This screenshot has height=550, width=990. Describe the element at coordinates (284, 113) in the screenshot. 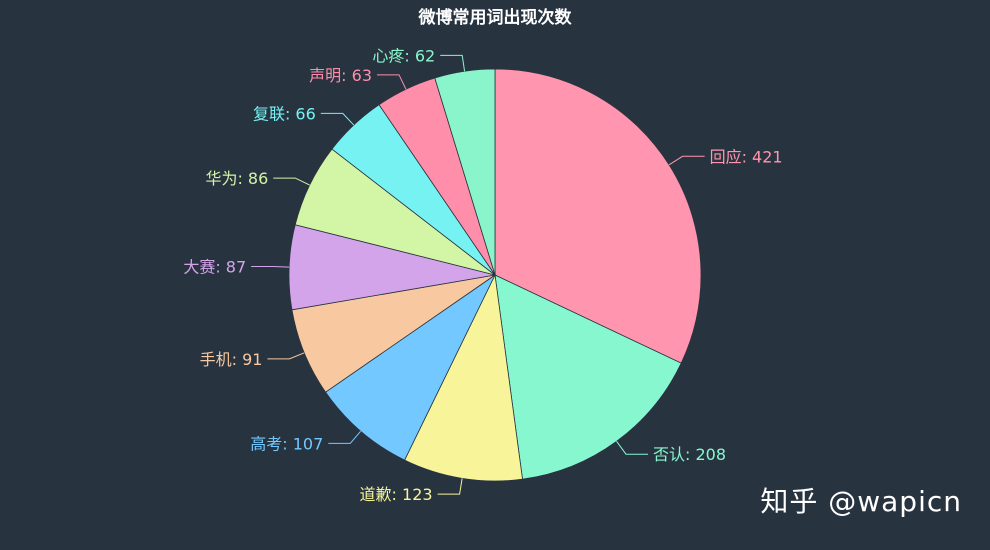

I see `slice-label: 复联: 66` at that location.